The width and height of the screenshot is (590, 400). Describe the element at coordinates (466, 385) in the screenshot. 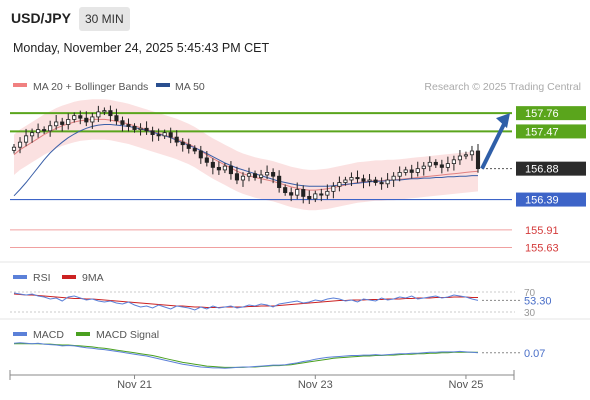

I see `x-tick-label: Nov 25` at that location.